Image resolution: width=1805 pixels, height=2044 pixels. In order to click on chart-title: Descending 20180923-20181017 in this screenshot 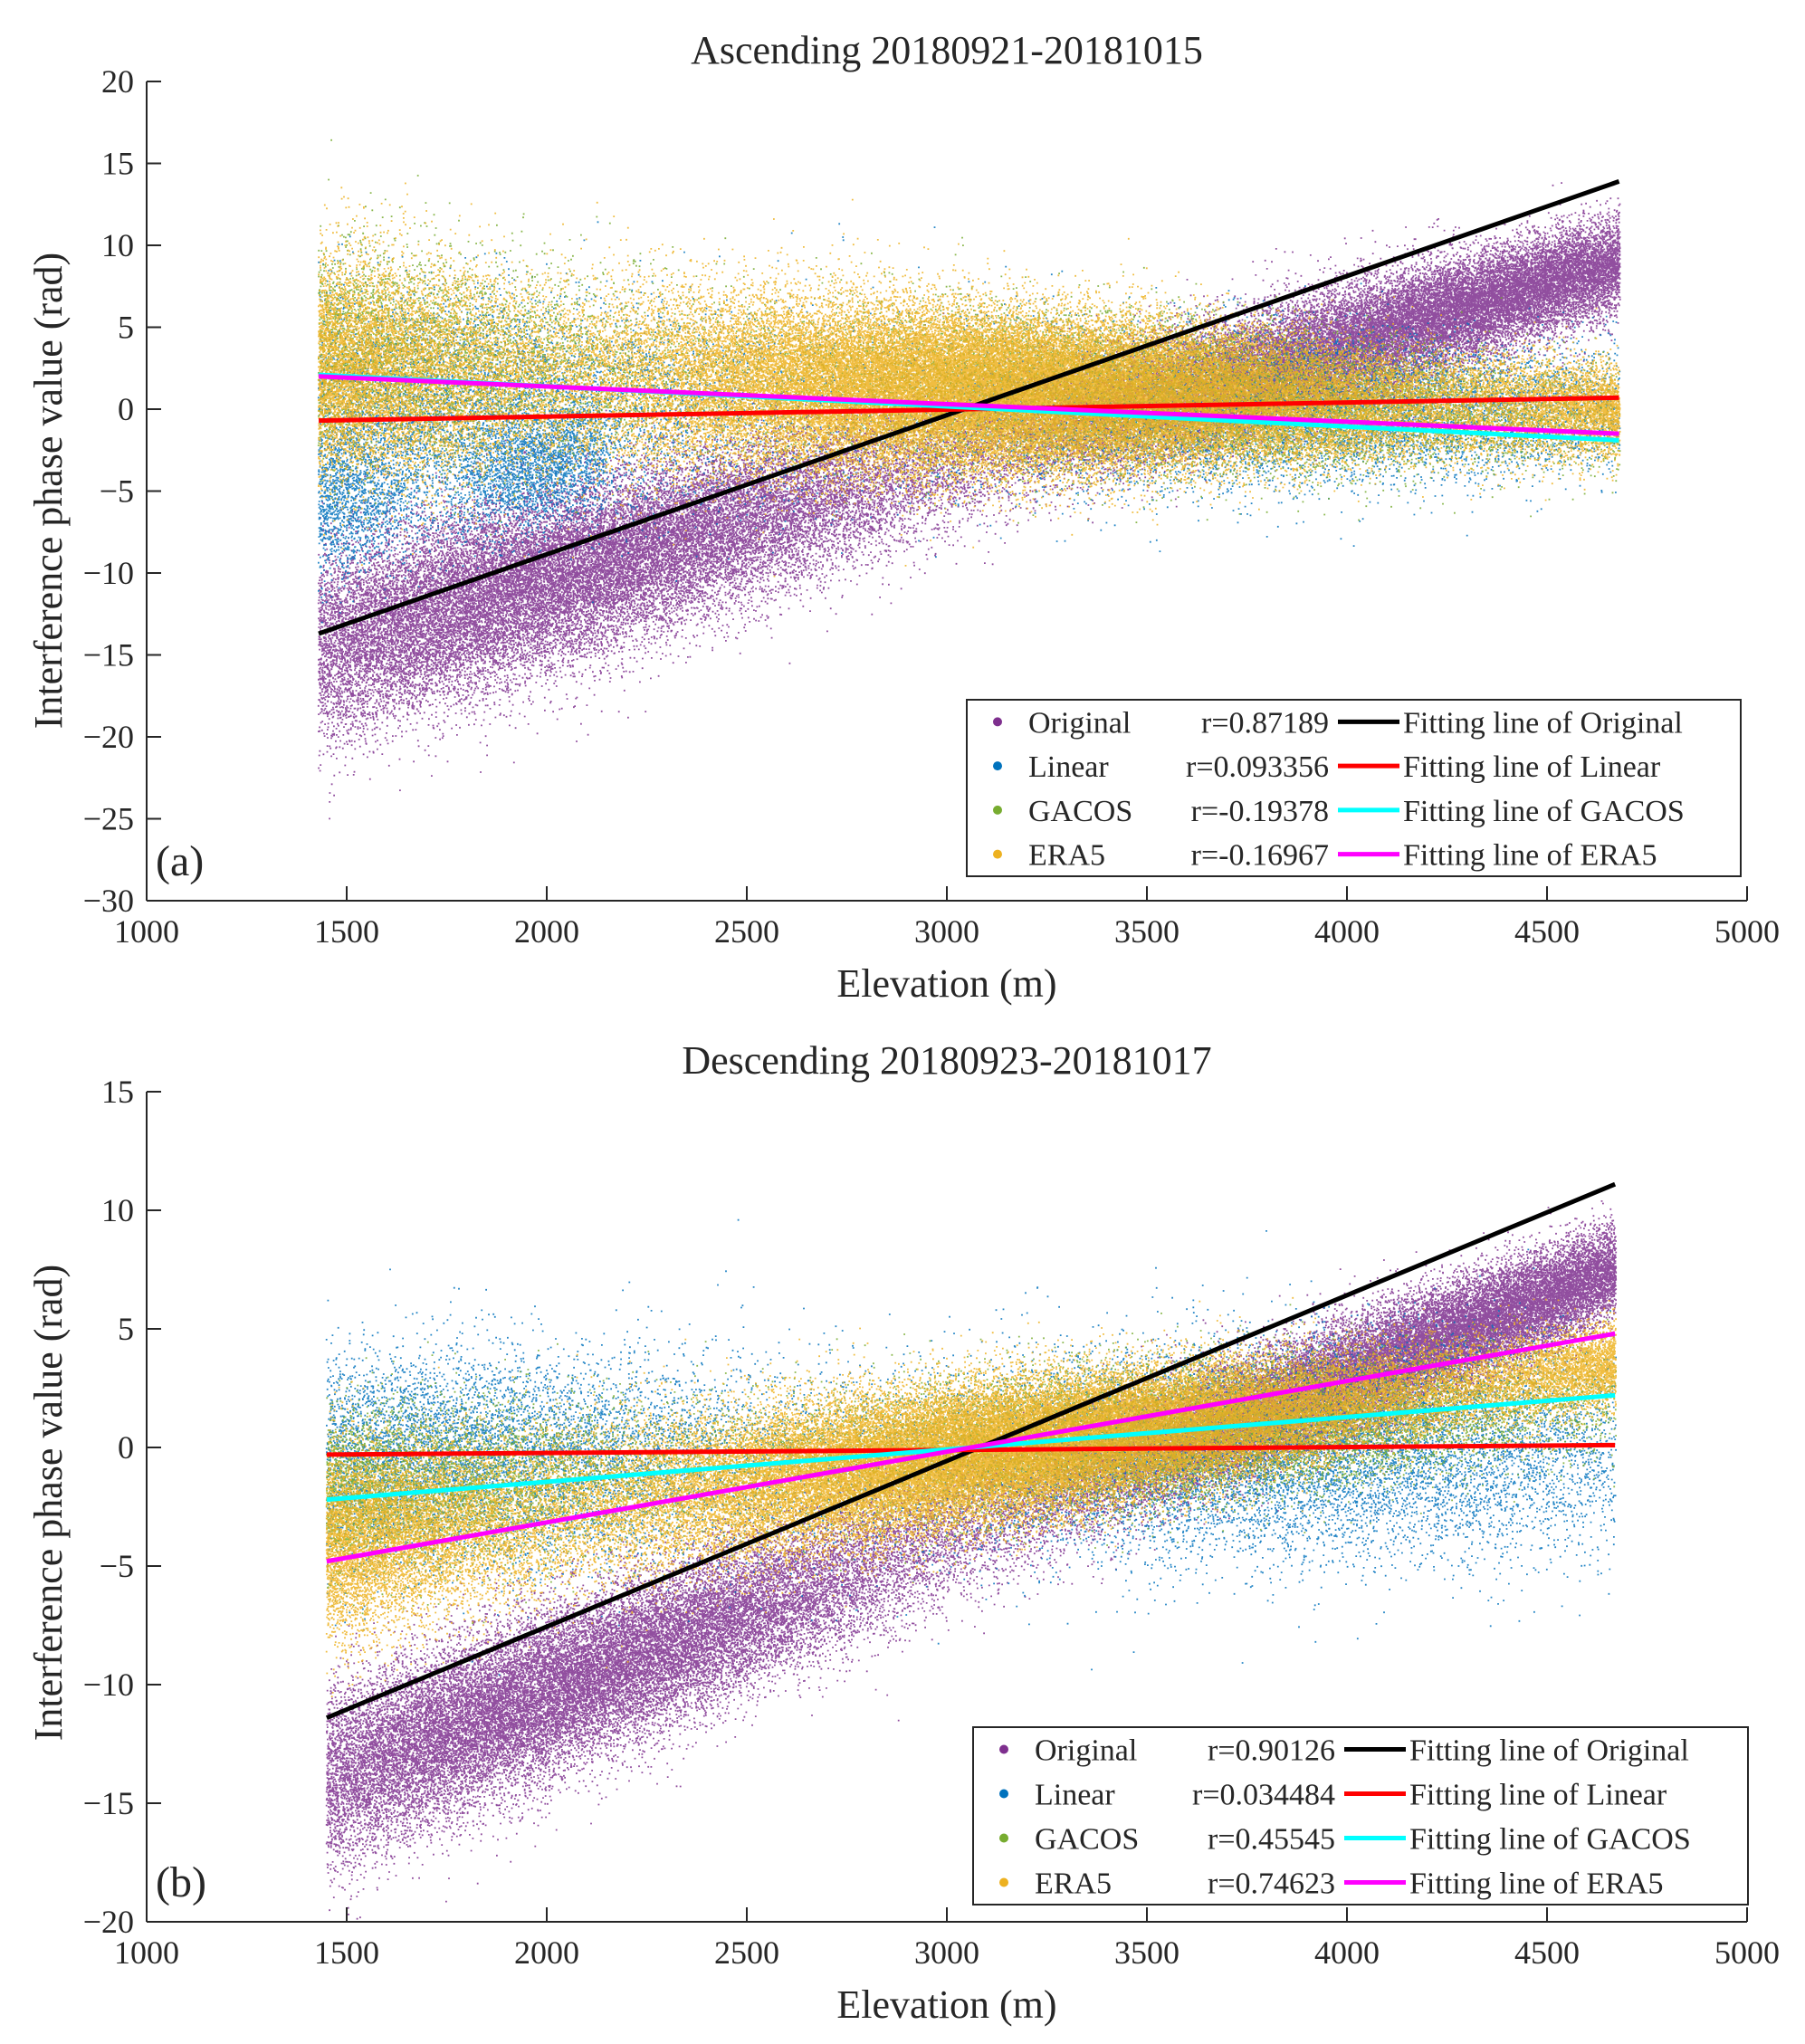, I will do `click(946, 1060)`.